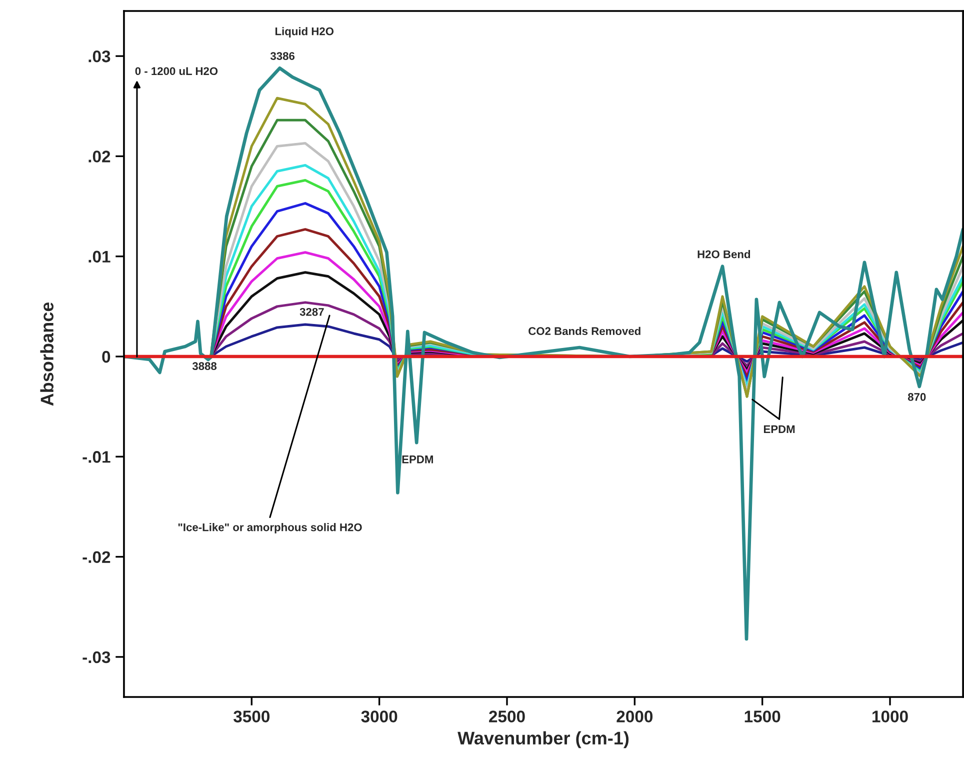 Image resolution: width=964 pixels, height=771 pixels. What do you see at coordinates (543, 739) in the screenshot?
I see `x-axis-title: Wavenumber (cm-1)` at bounding box center [543, 739].